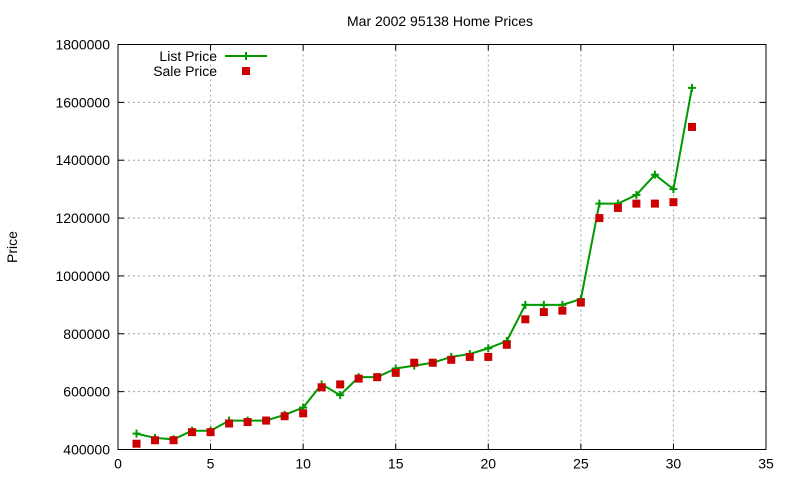 The image size is (800, 480). I want to click on x-tick-label: 0, so click(118, 464).